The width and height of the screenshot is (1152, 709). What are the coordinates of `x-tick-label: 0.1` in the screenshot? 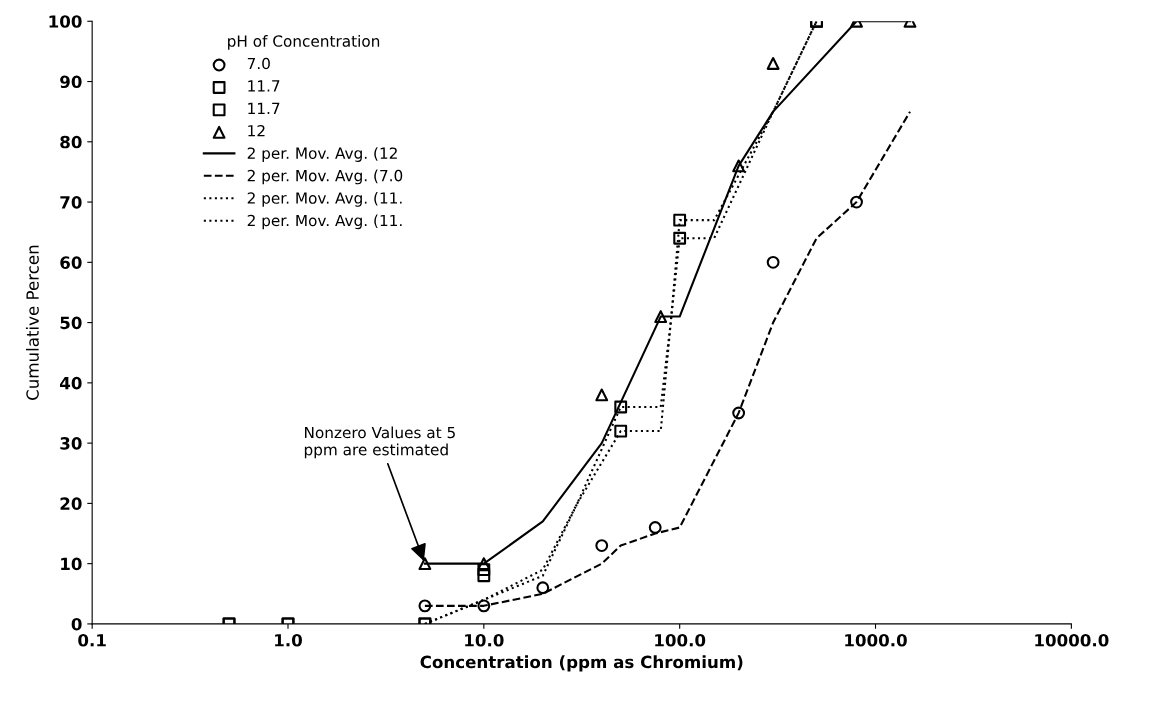 It's located at (92, 640).